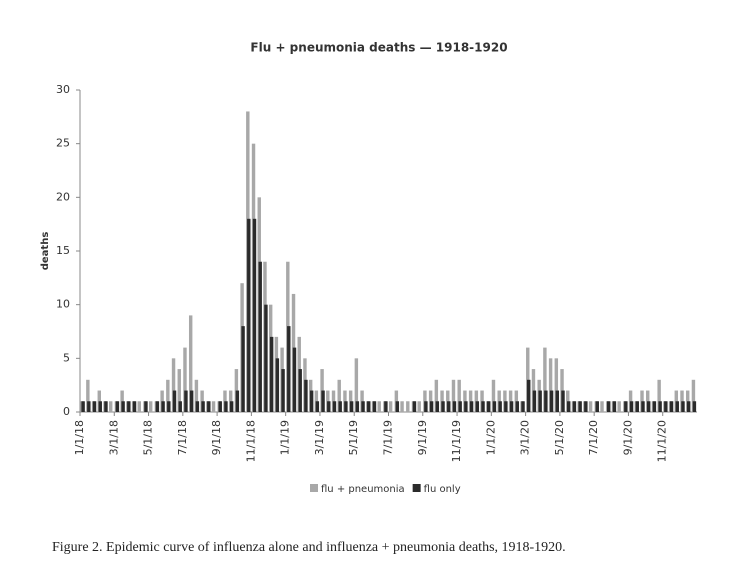 The image size is (739, 577). Describe the element at coordinates (63, 196) in the screenshot. I see `y-tick-label: 20` at that location.